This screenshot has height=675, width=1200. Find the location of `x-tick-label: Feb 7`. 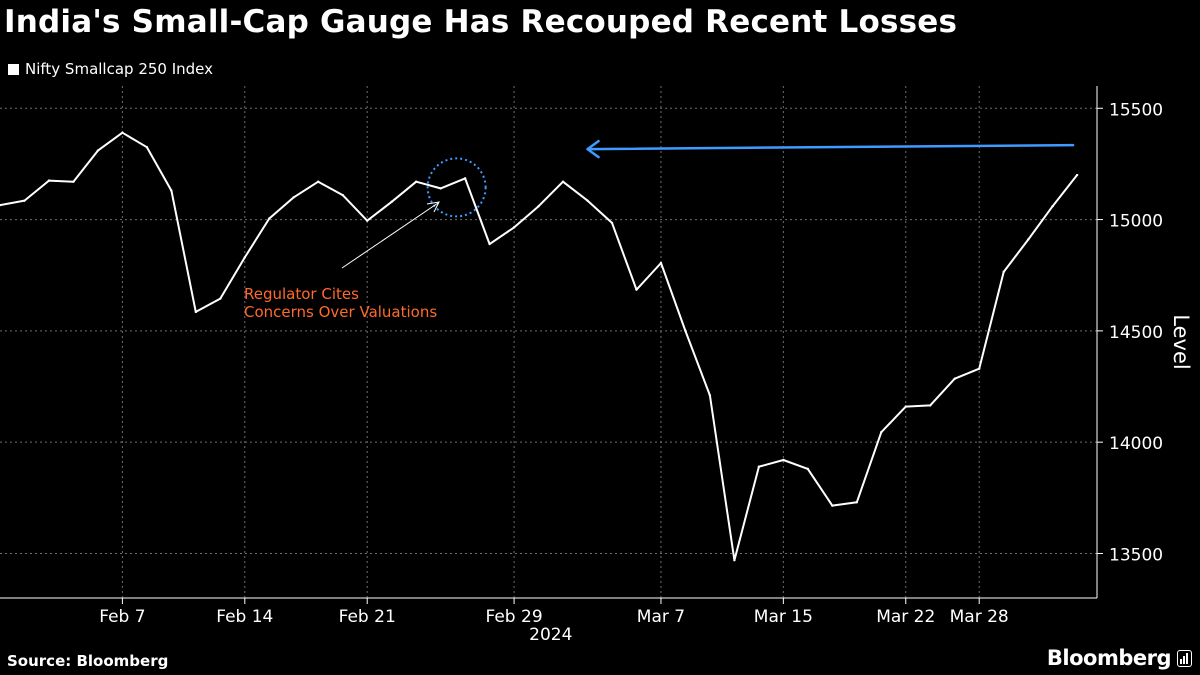

x-tick-label: Feb 7 is located at coordinates (122, 617).